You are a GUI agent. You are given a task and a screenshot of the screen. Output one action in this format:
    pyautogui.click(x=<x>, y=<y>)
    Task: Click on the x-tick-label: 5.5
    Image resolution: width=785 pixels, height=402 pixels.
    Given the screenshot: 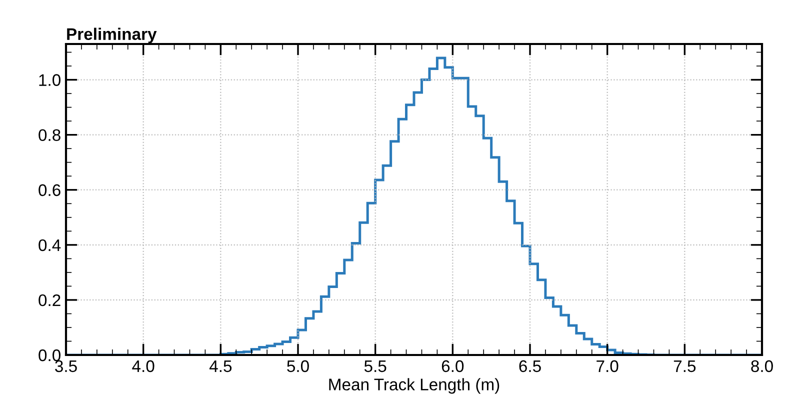 What is the action you would take?
    pyautogui.click(x=375, y=366)
    